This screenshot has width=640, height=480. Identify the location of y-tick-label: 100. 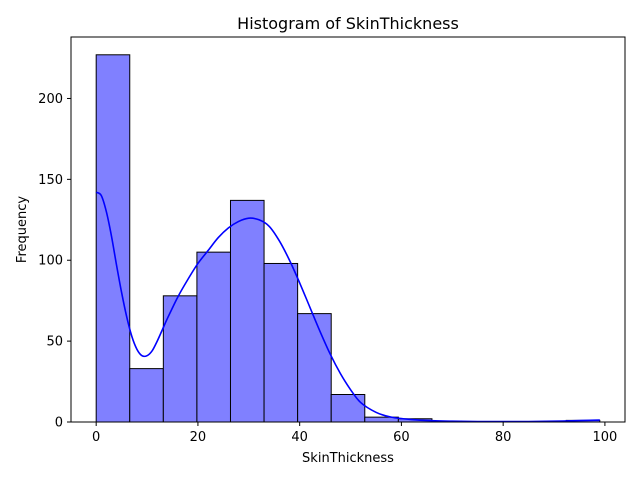
(50, 261).